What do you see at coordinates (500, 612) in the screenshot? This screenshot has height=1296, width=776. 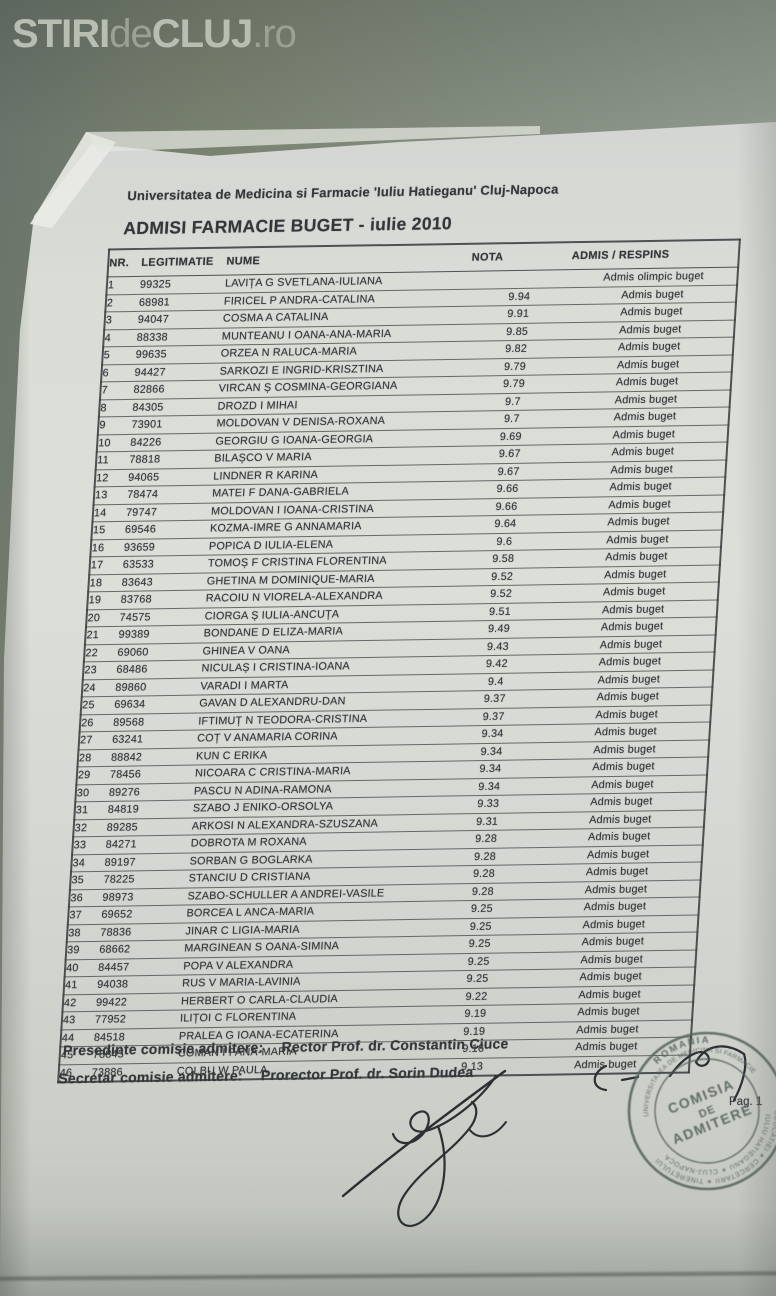 I see `cell-nota: 9.51` at bounding box center [500, 612].